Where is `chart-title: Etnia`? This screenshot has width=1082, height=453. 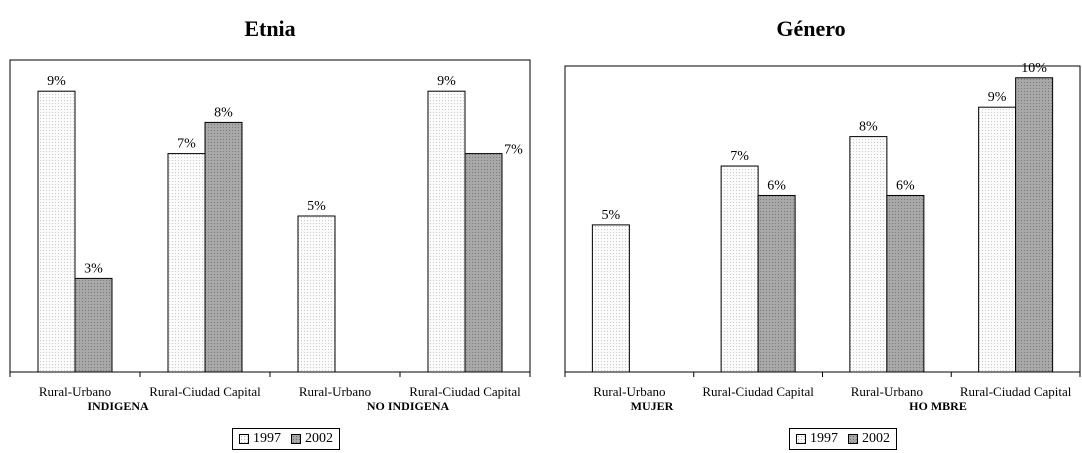 chart-title: Etnia is located at coordinates (270, 28).